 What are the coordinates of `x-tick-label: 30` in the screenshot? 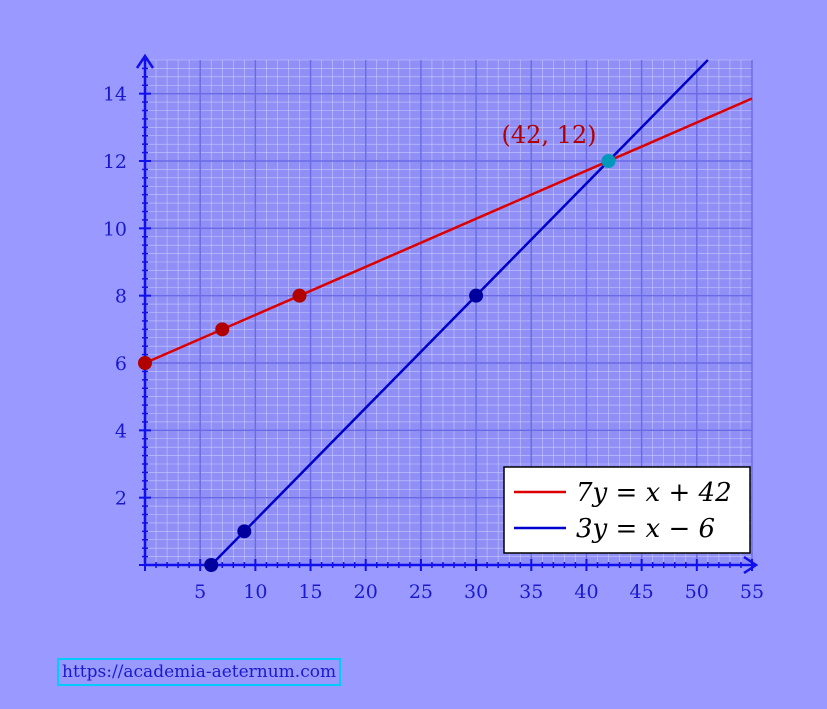 It's located at (476, 592).